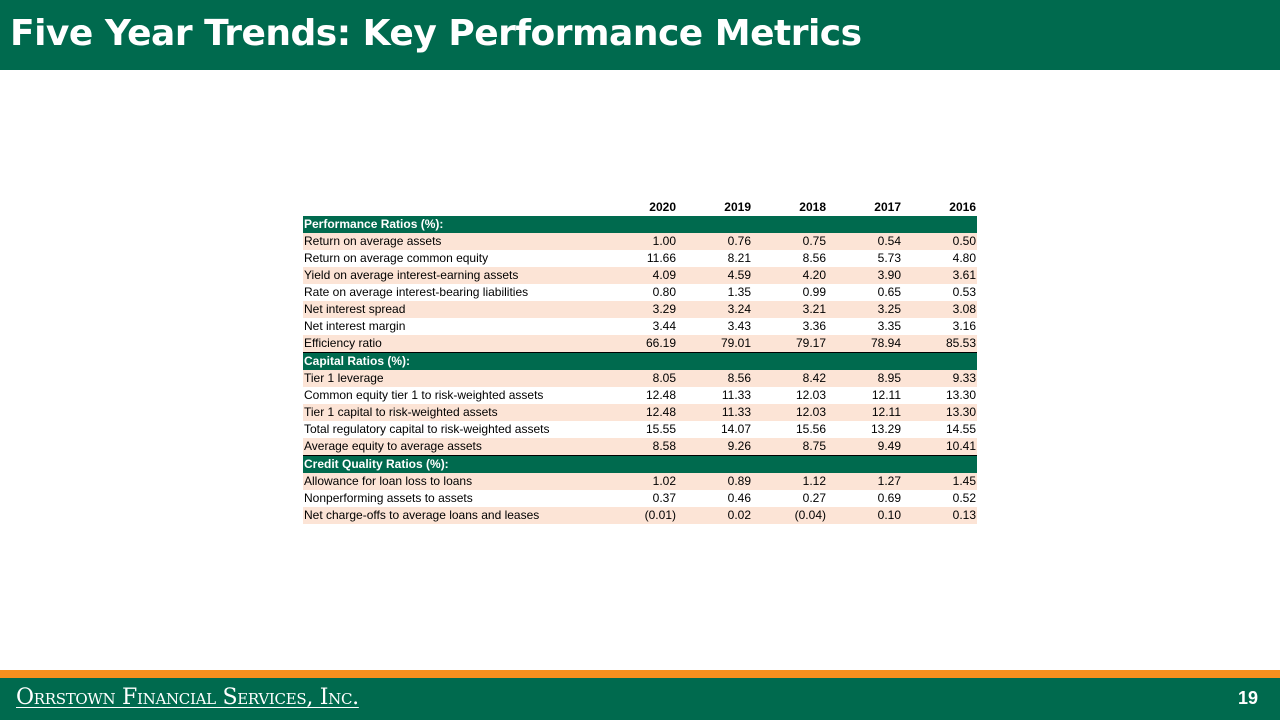 The image size is (1280, 720). I want to click on metric-value: 1.27, so click(864, 481).